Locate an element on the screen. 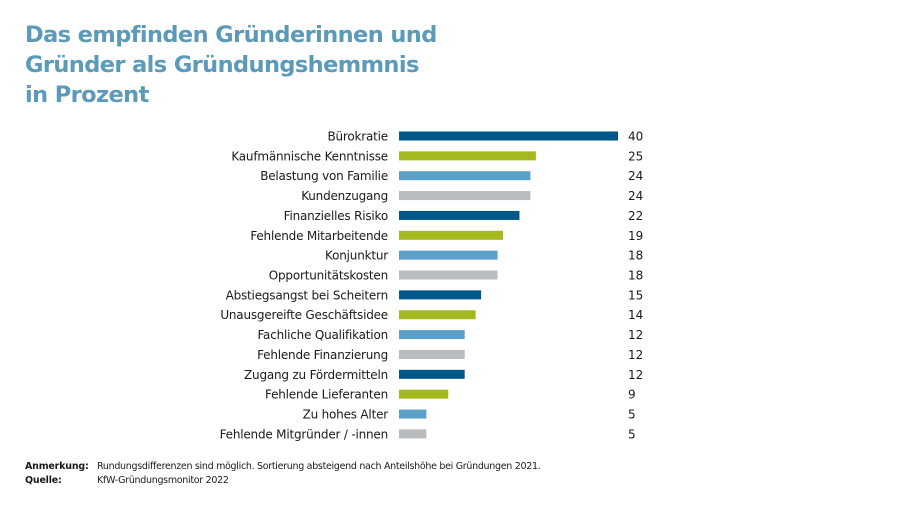 Image resolution: width=900 pixels, height=505 pixels. category-label: Fachliche Qualifikation is located at coordinates (322, 335).